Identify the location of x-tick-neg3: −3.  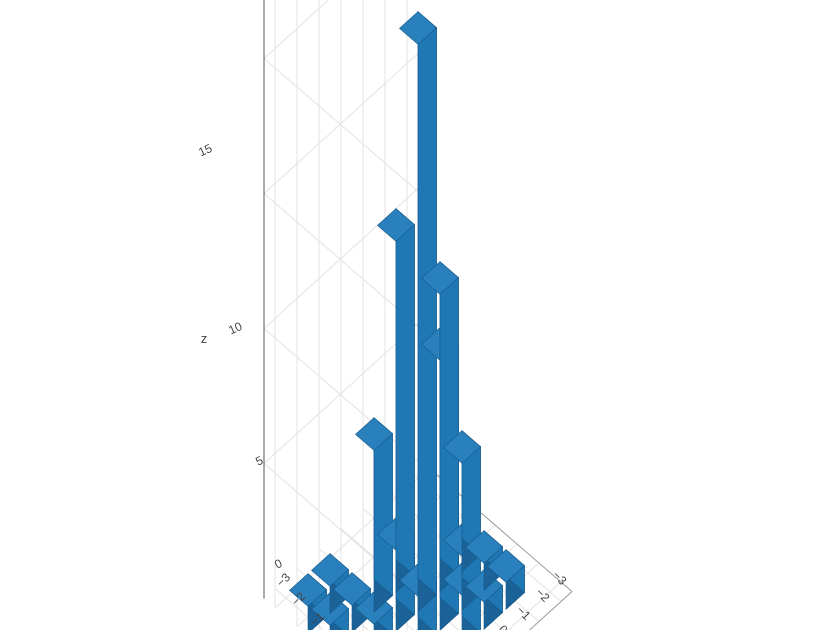
(284, 580).